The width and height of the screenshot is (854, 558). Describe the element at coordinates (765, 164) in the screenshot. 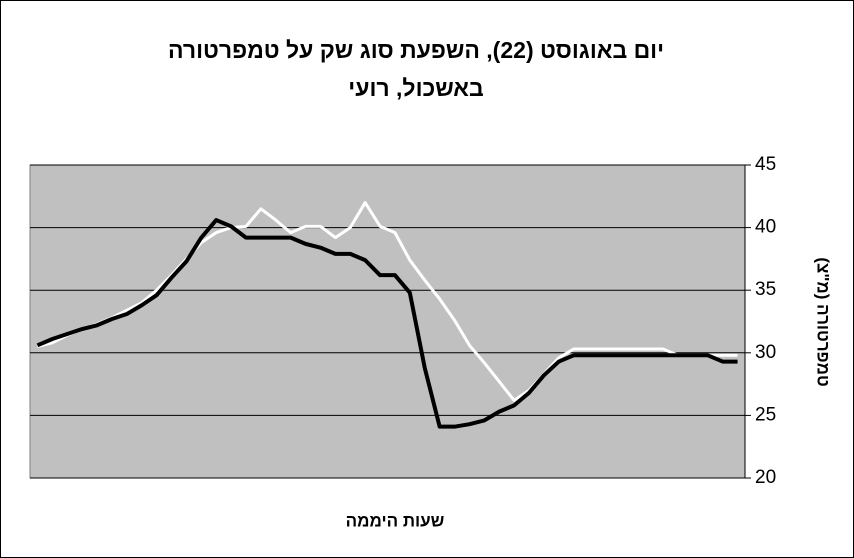

I see `y-tick-label: 45` at that location.